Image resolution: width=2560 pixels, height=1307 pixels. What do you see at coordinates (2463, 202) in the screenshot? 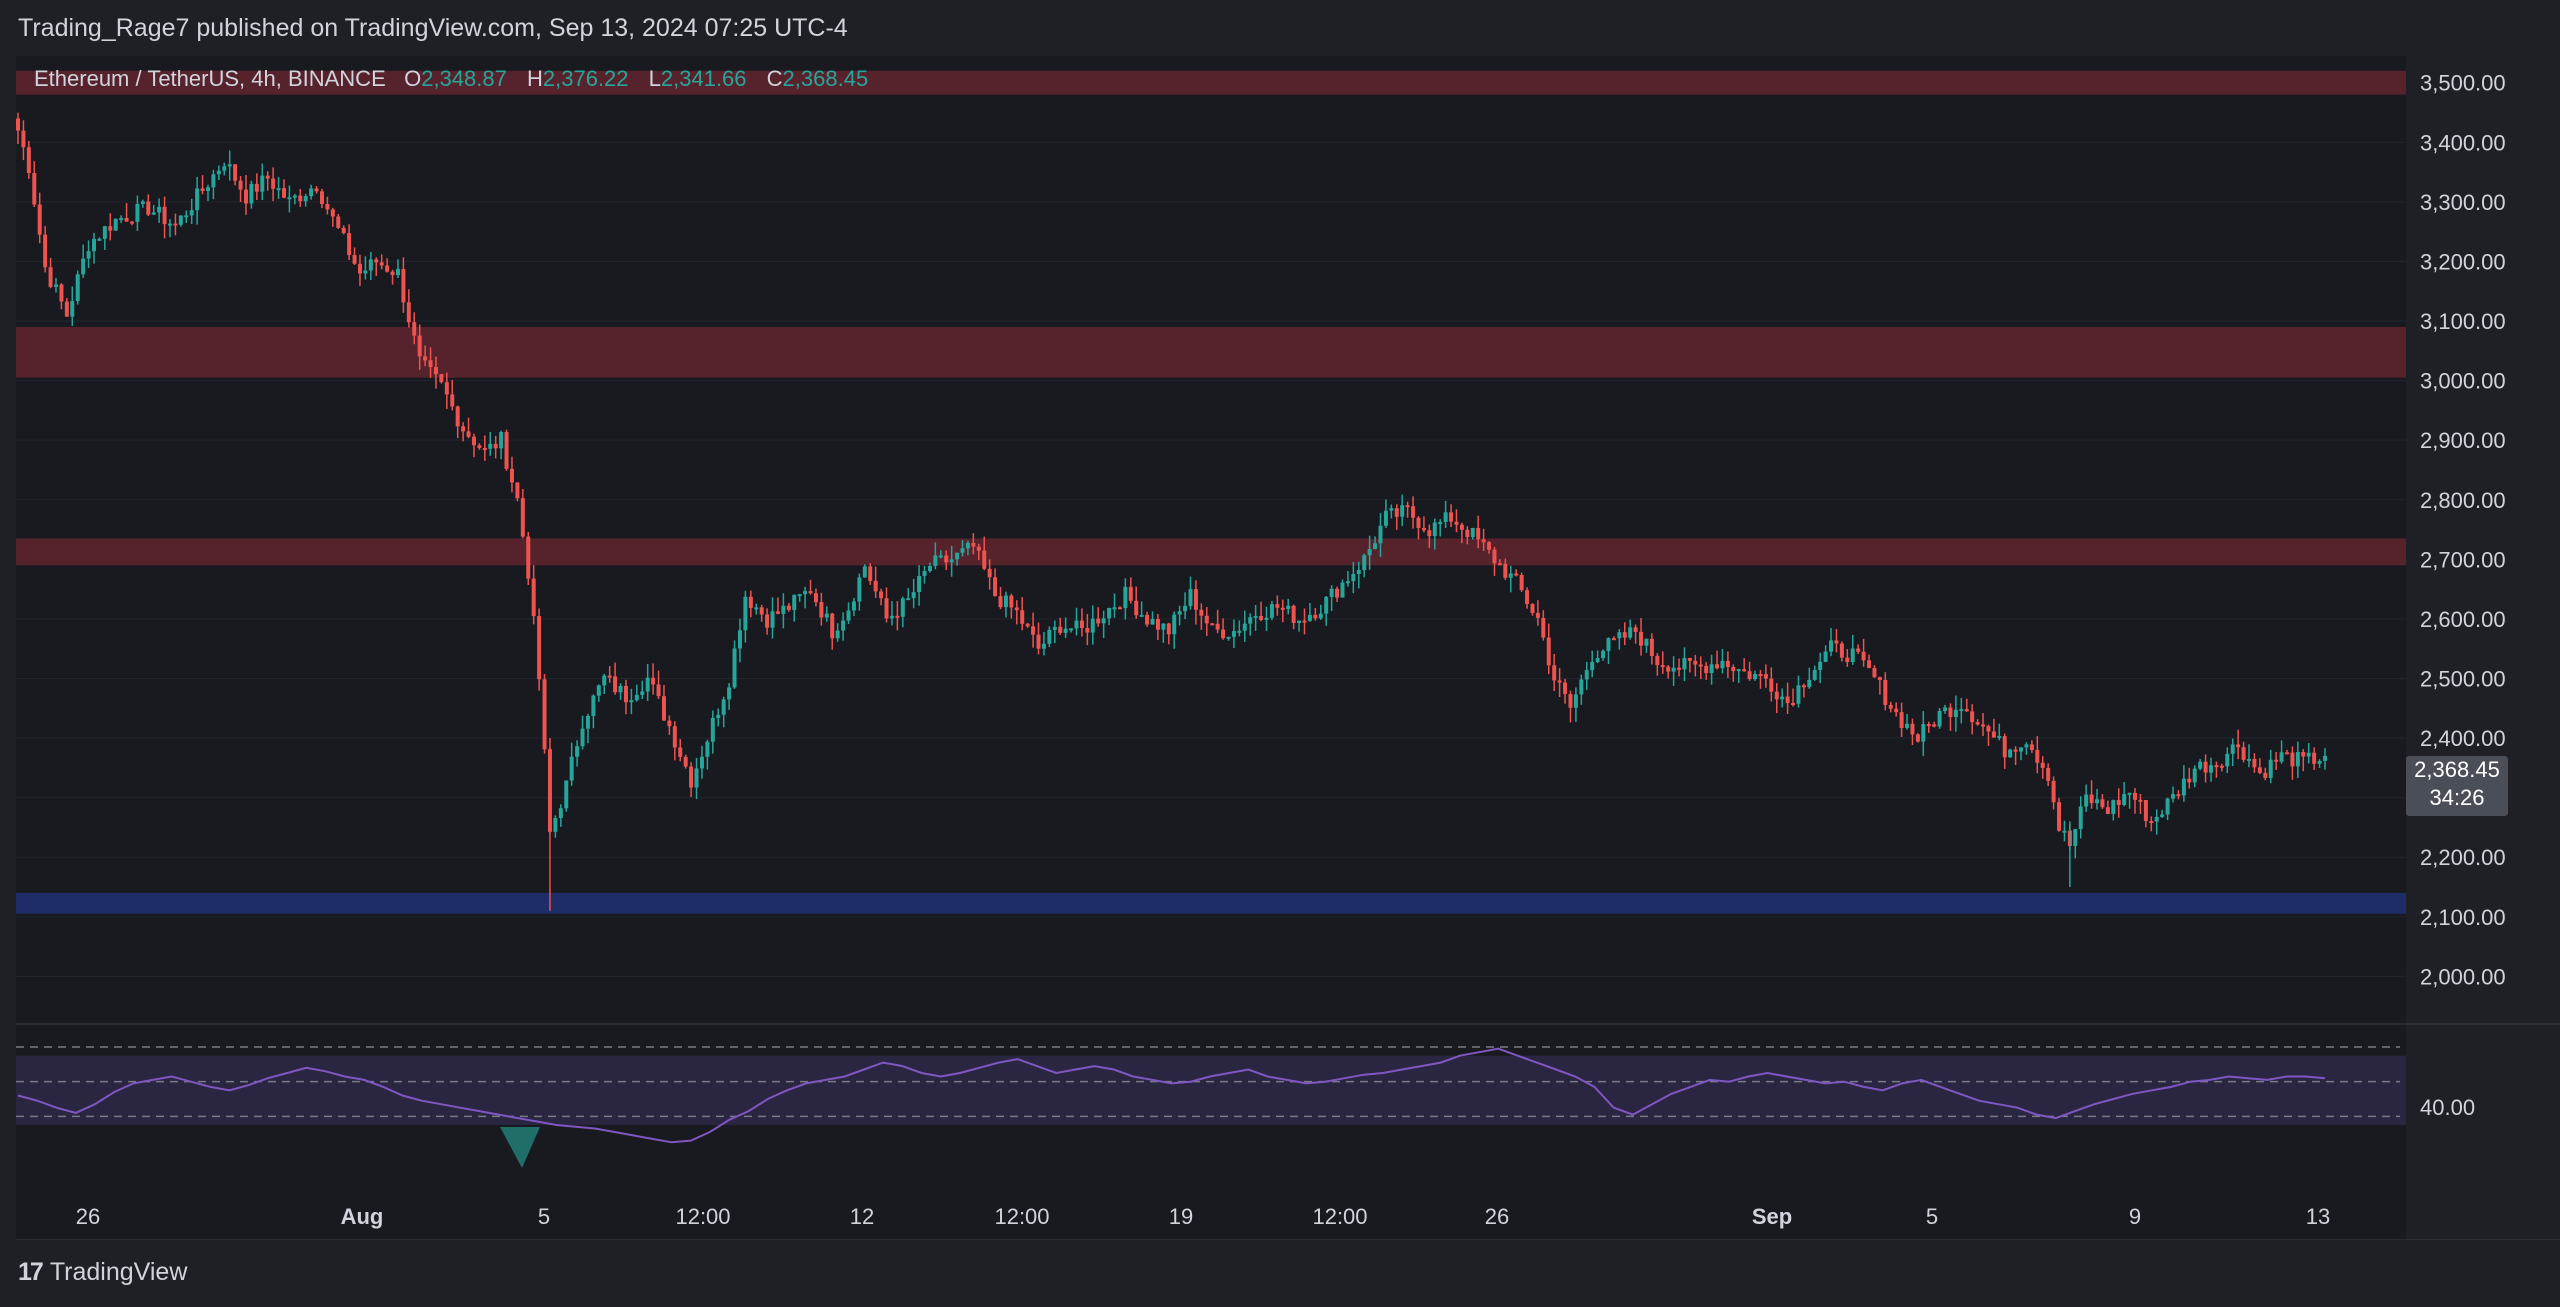
I see `price-axis-label: 3,300.00` at bounding box center [2463, 202].